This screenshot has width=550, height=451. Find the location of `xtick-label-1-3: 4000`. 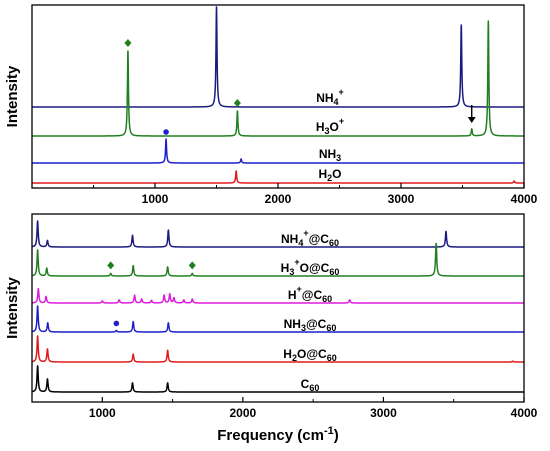

xtick-label-1-3: 4000 is located at coordinates (524, 413).